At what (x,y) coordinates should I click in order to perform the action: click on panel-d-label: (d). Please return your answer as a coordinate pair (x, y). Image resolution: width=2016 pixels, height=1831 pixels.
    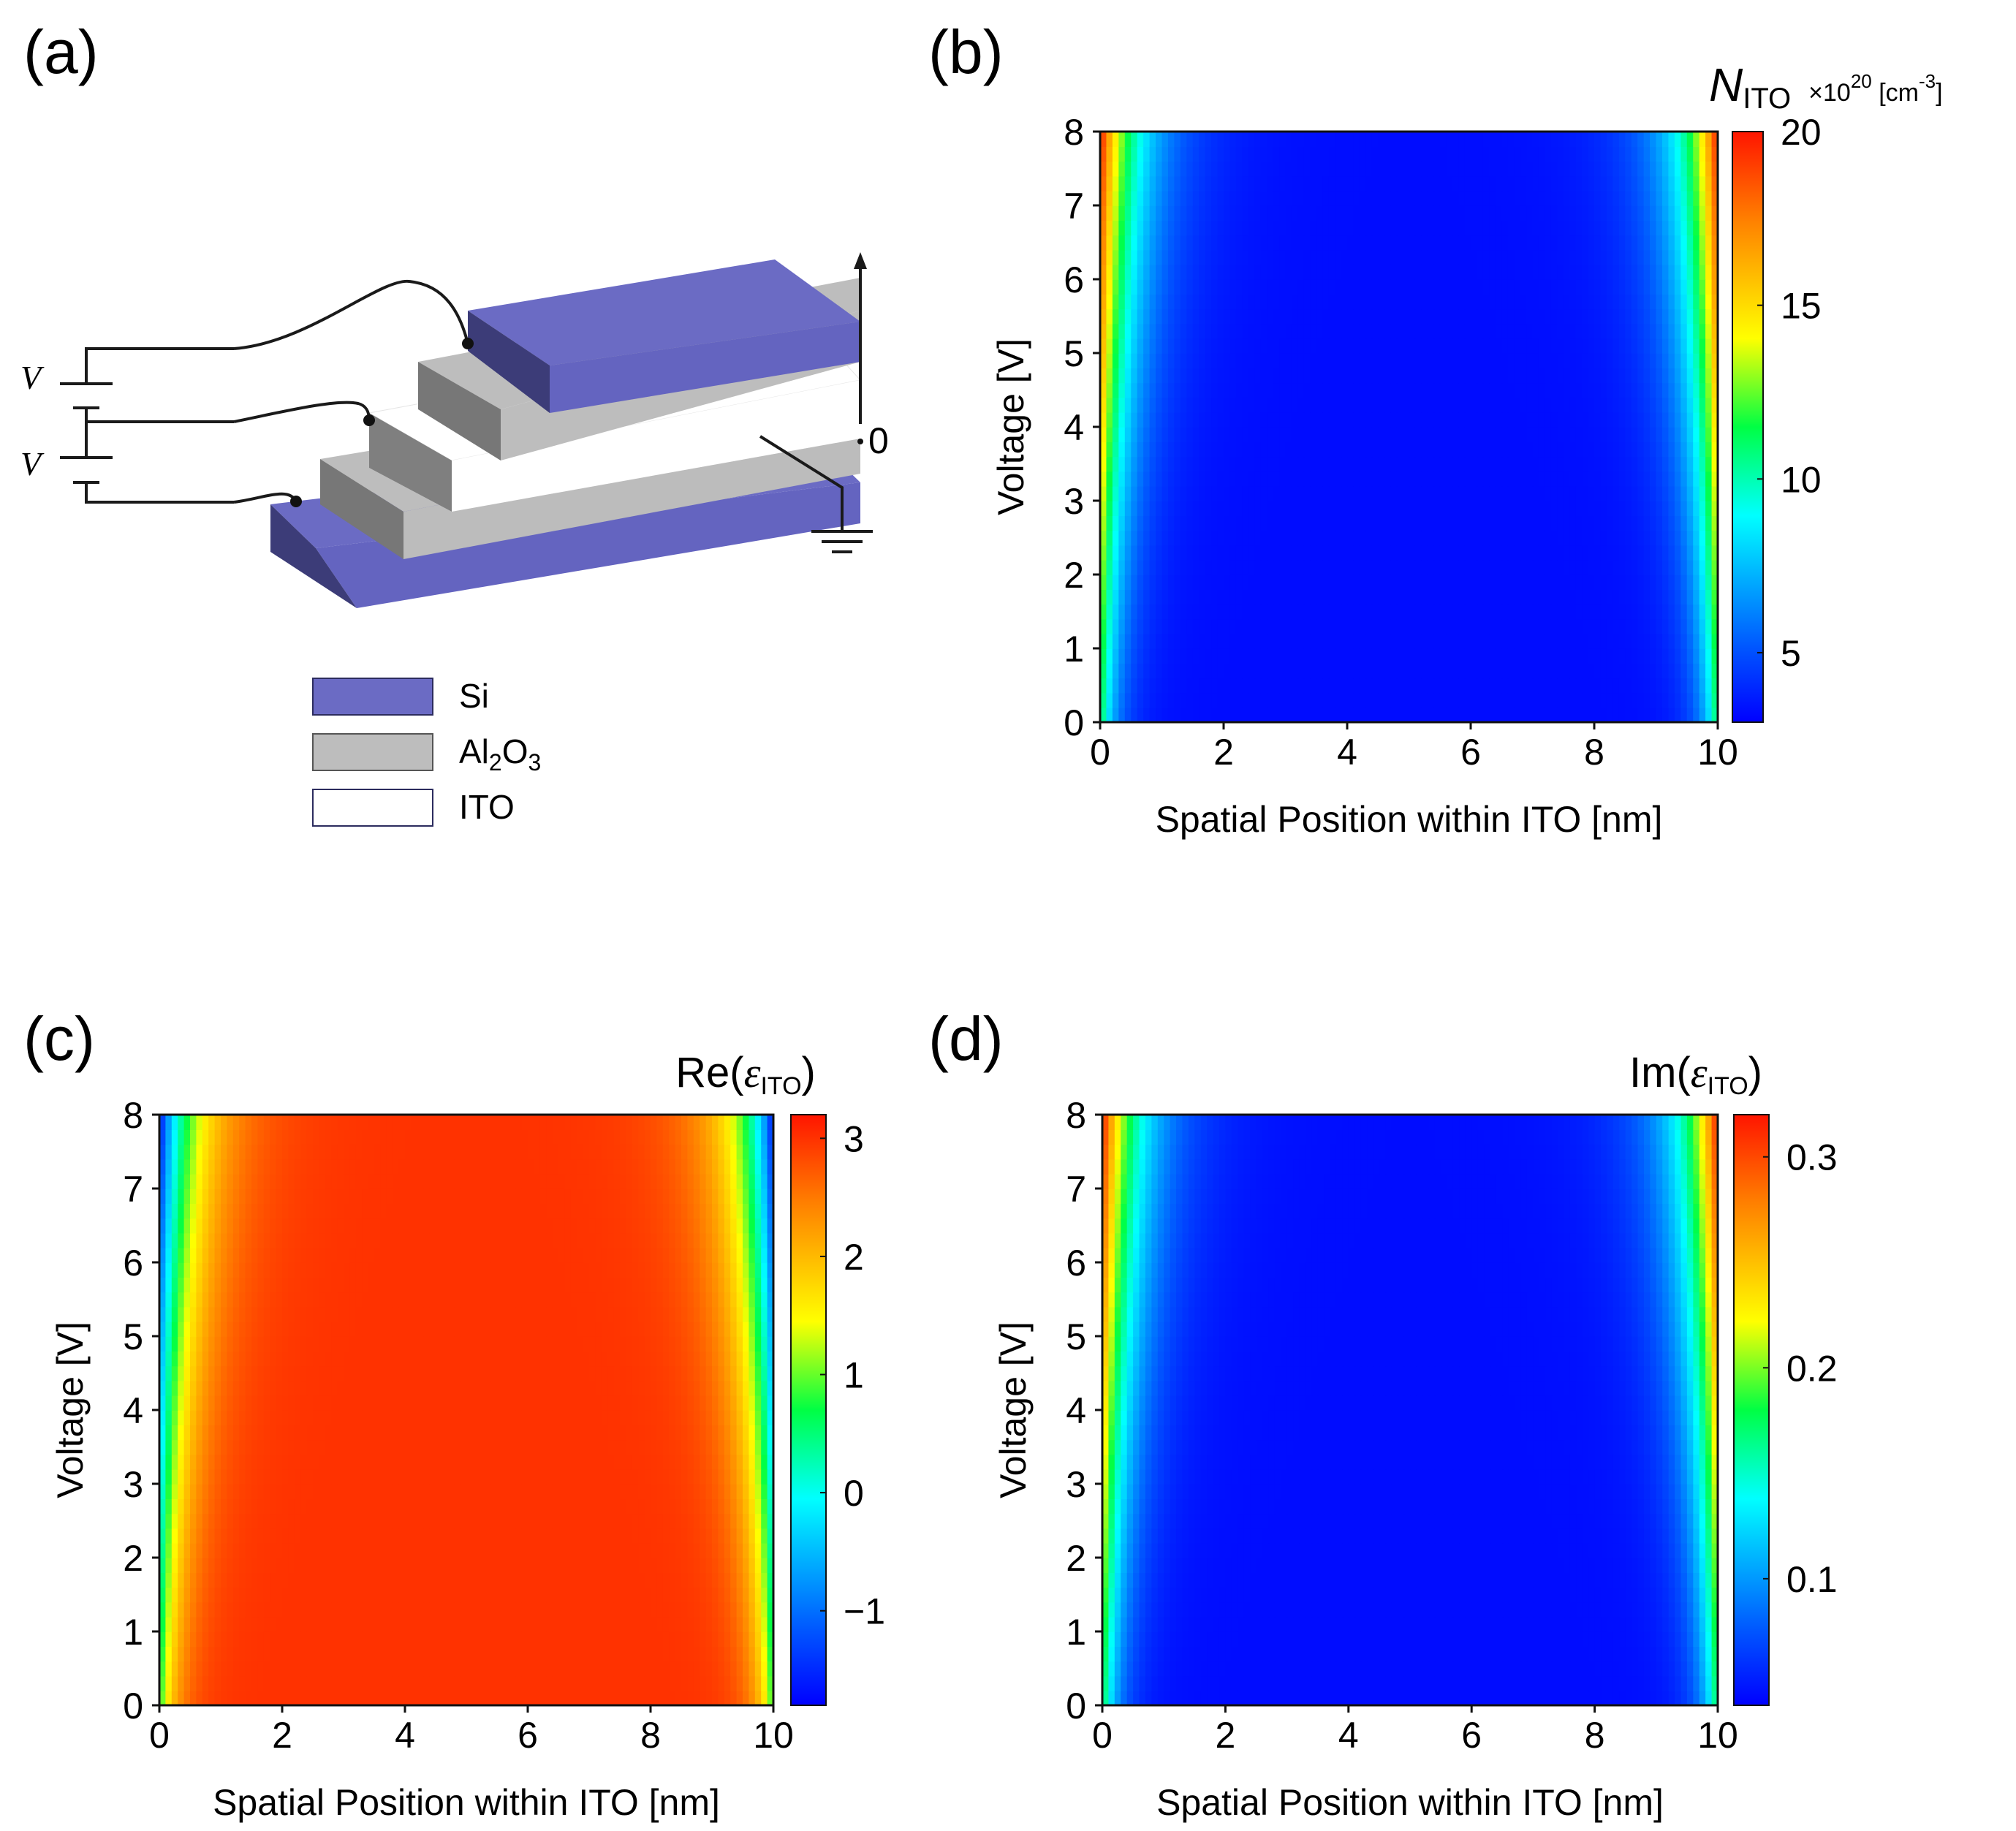
    Looking at the image, I should click on (966, 1038).